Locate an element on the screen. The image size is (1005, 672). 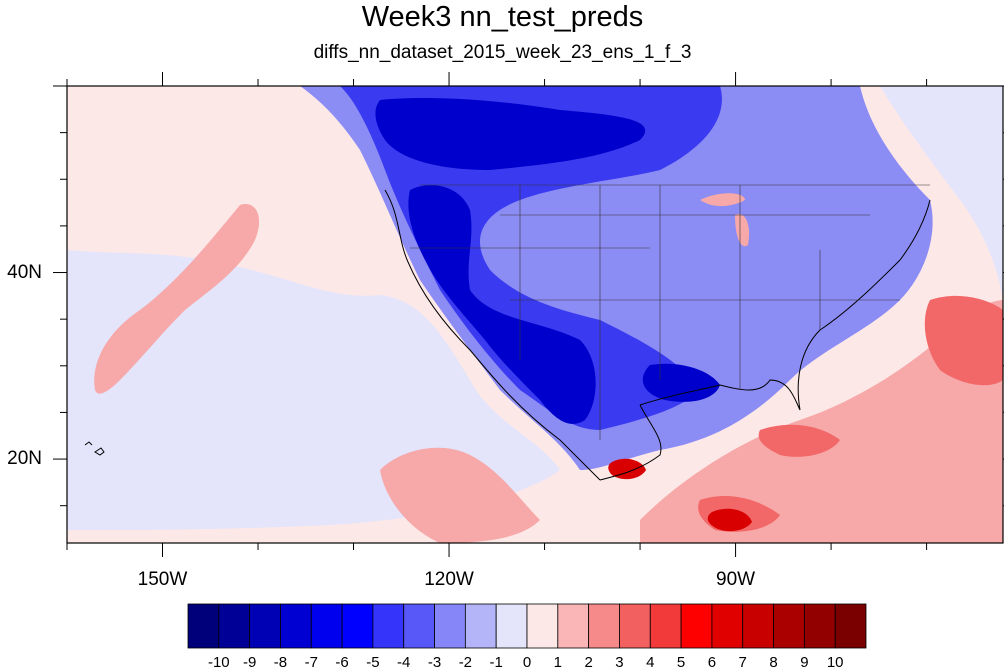
colorbar-label: 3 is located at coordinates (619, 662).